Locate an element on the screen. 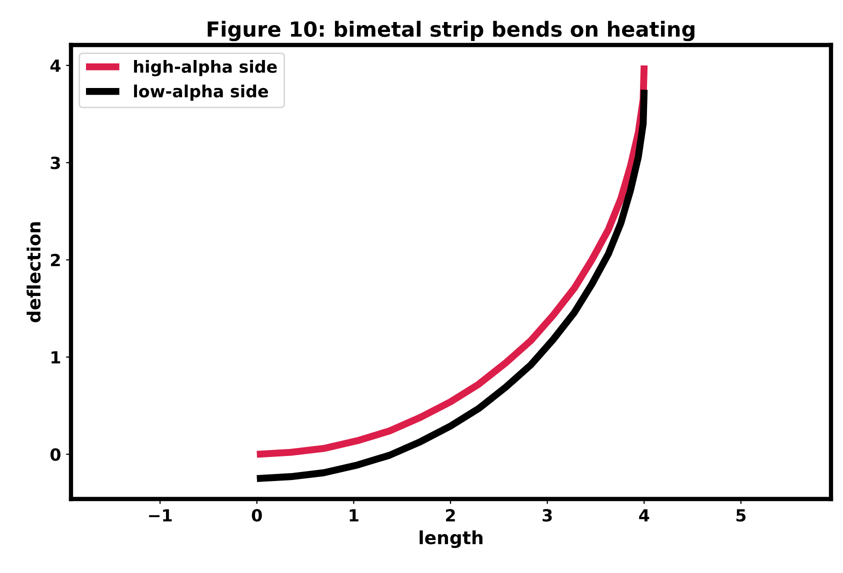 The image size is (843, 573). y-tick-label: 4 is located at coordinates (55, 66).